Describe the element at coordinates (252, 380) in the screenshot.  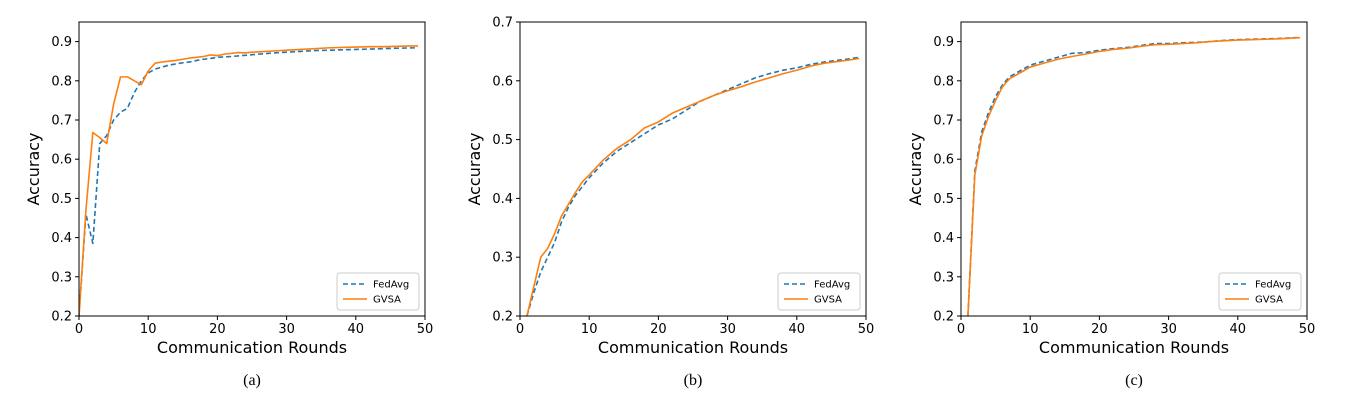
I see `panel-caption: (a)` at that location.